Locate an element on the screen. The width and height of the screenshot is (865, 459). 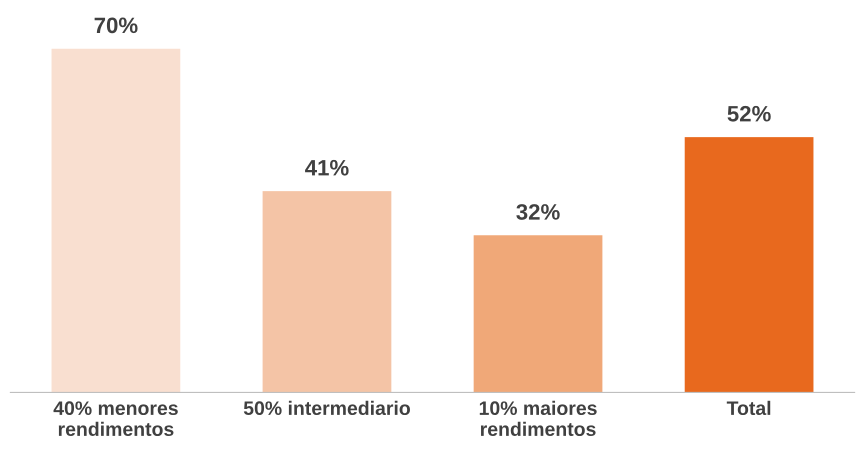
data-label: 52% is located at coordinates (749, 114).